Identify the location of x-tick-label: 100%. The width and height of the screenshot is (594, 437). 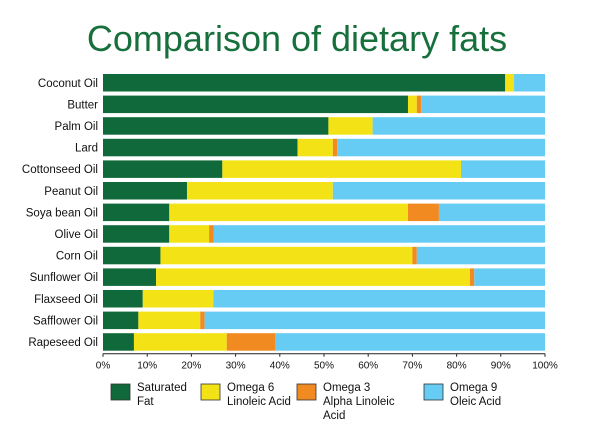
(545, 366).